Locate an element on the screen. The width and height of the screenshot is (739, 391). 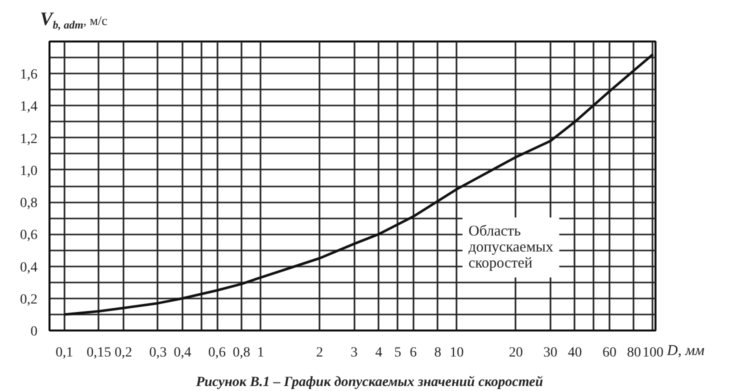
x-tick-label: 40 is located at coordinates (575, 353).